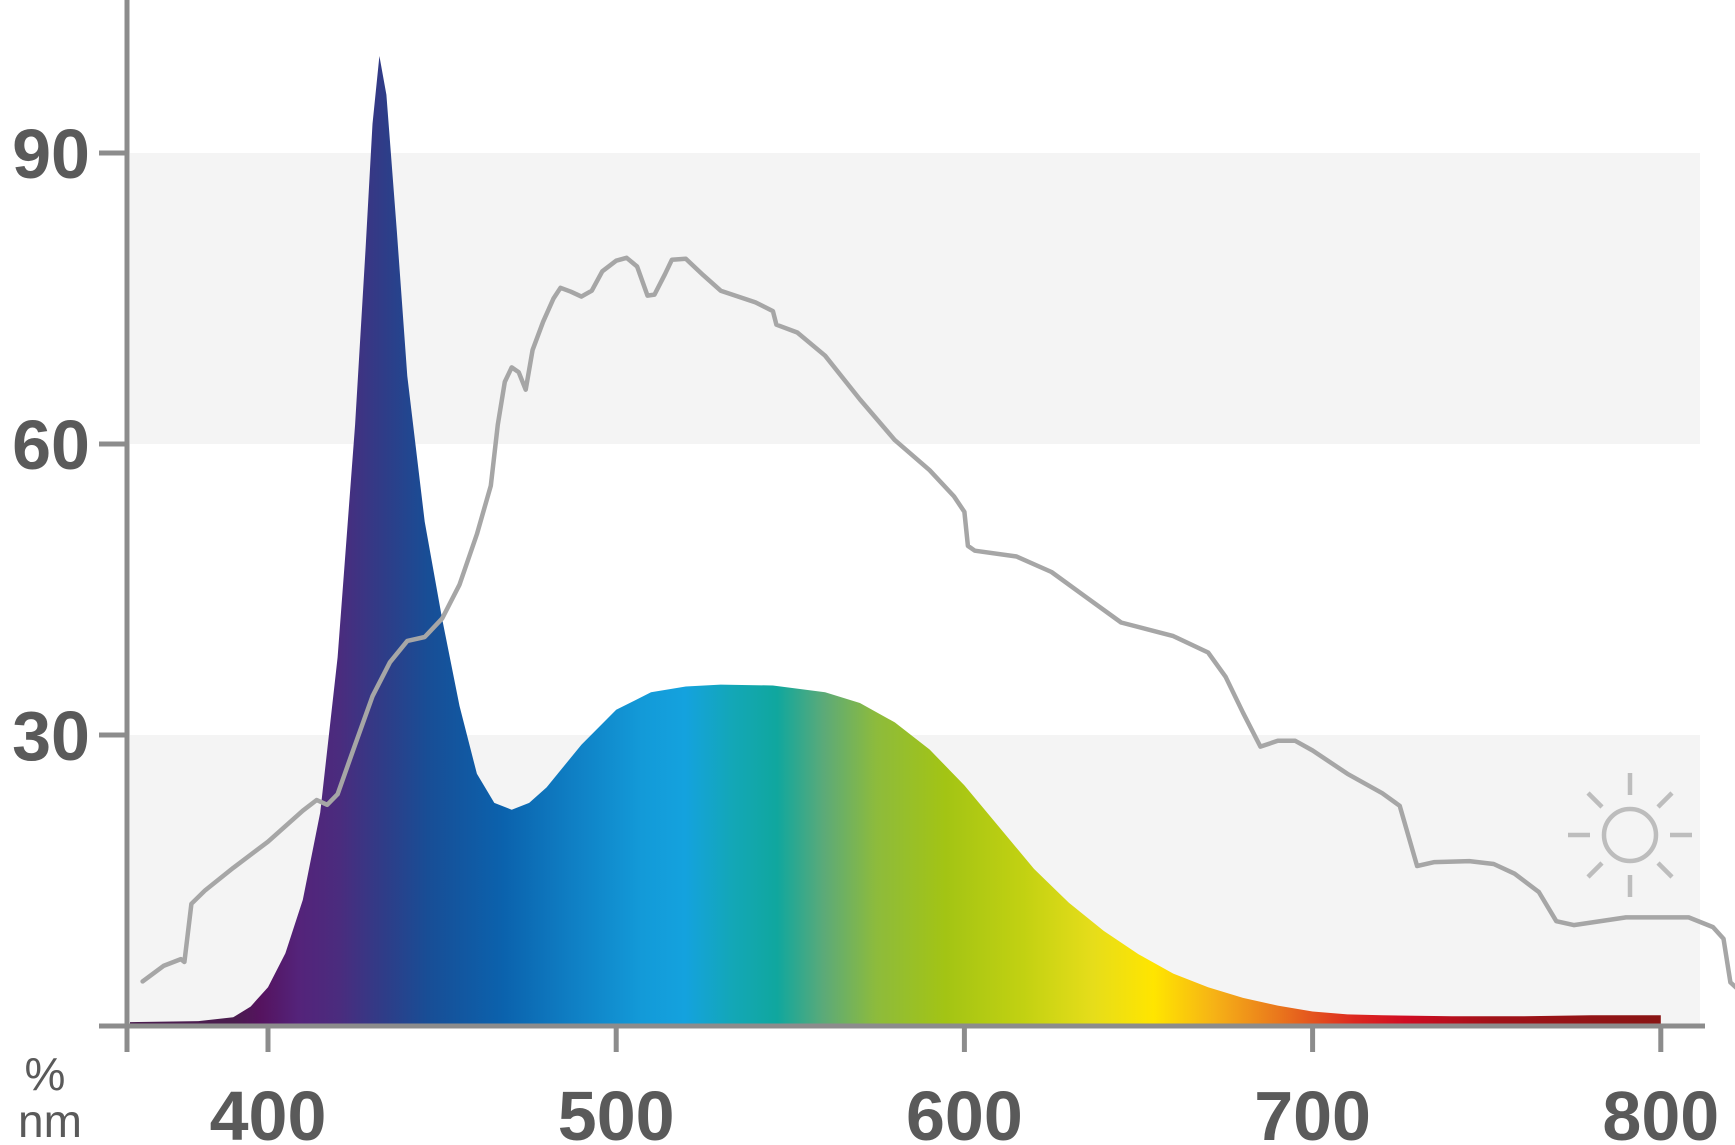  I want to click on y-ticks: 30 60 90, so click(69, 445).